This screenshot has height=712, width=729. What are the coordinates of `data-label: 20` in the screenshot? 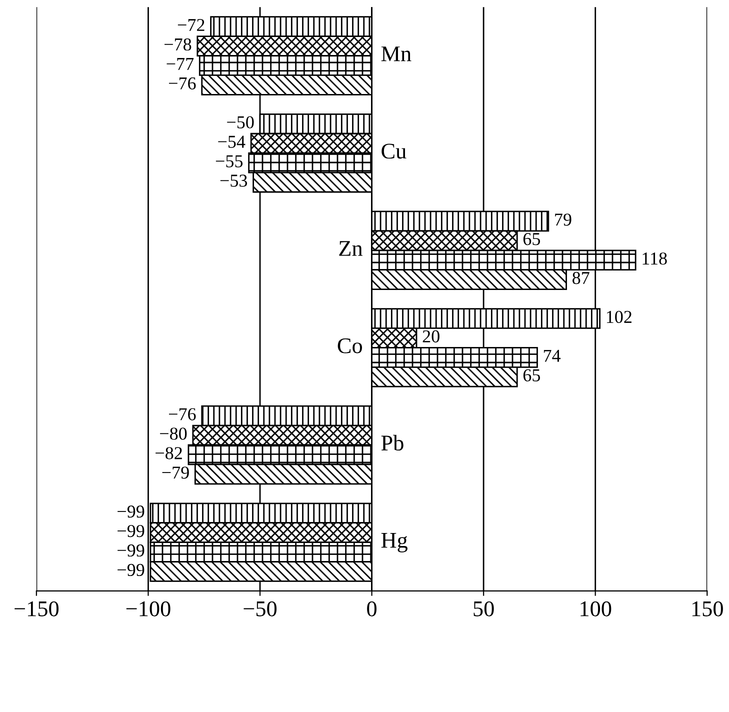 It's located at (431, 336).